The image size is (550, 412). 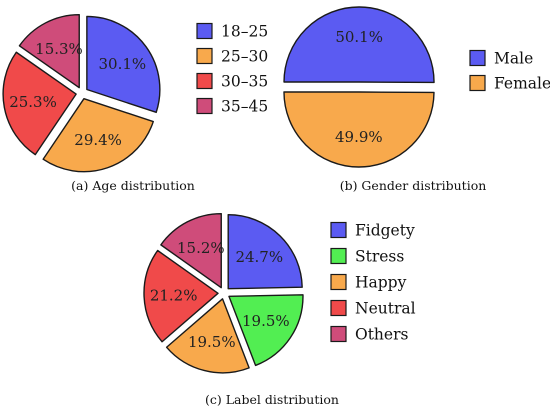 I want to click on caption-label: (c) Label distribution, so click(x=272, y=399).